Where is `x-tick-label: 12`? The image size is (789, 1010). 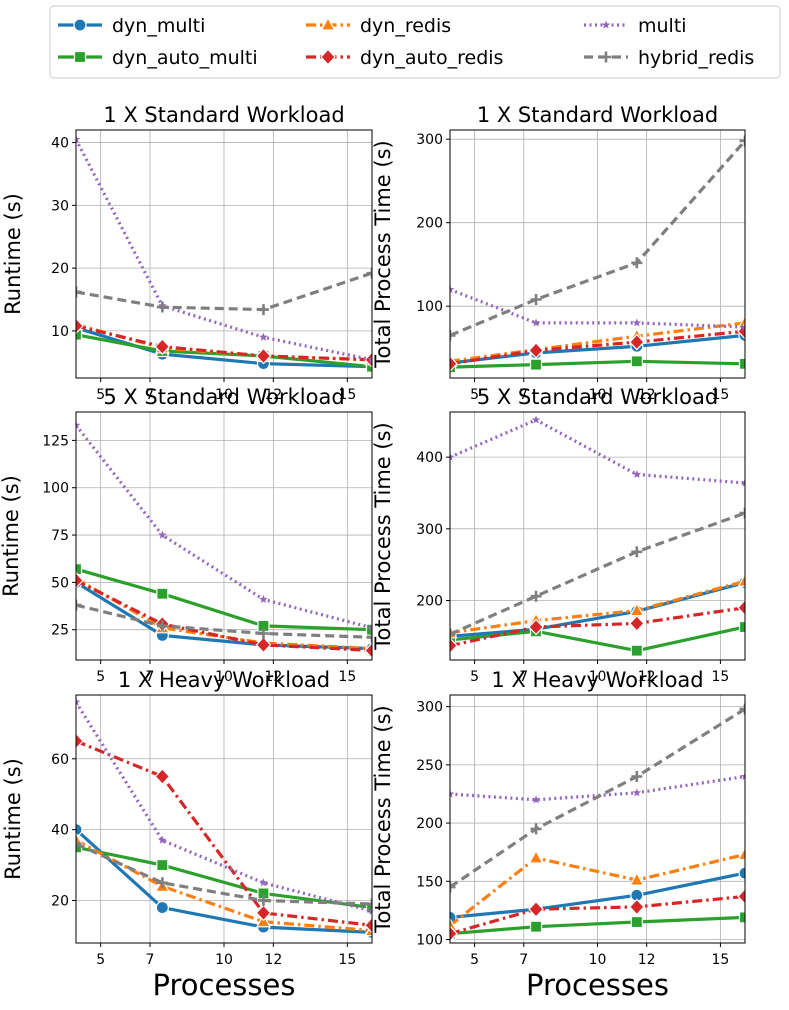
x-tick-label: 12 is located at coordinates (273, 677).